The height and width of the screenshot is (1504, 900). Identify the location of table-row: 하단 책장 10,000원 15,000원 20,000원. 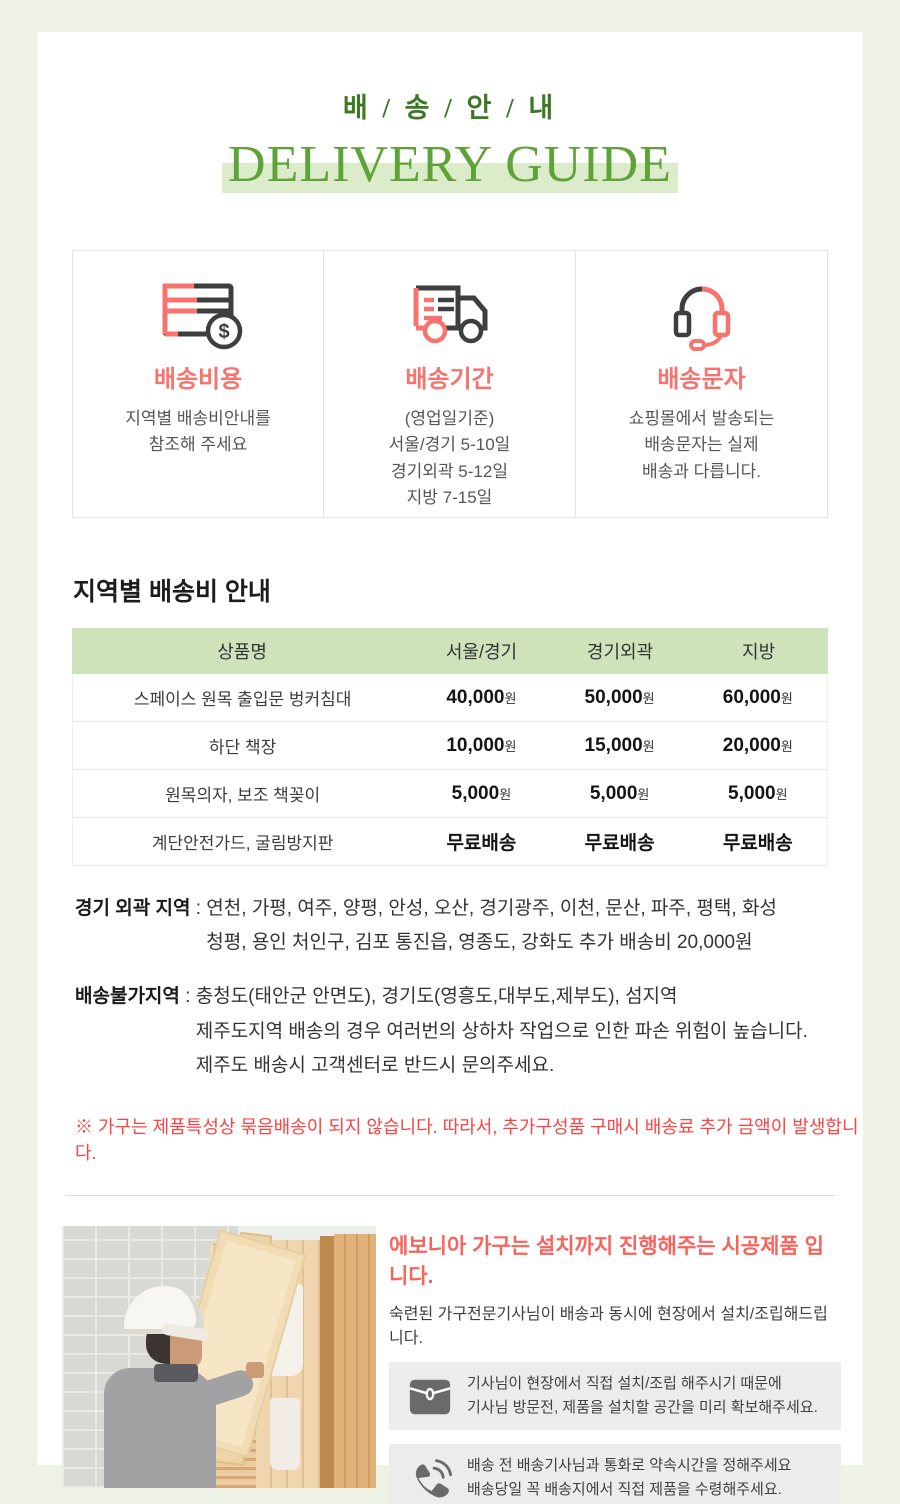
(450, 746).